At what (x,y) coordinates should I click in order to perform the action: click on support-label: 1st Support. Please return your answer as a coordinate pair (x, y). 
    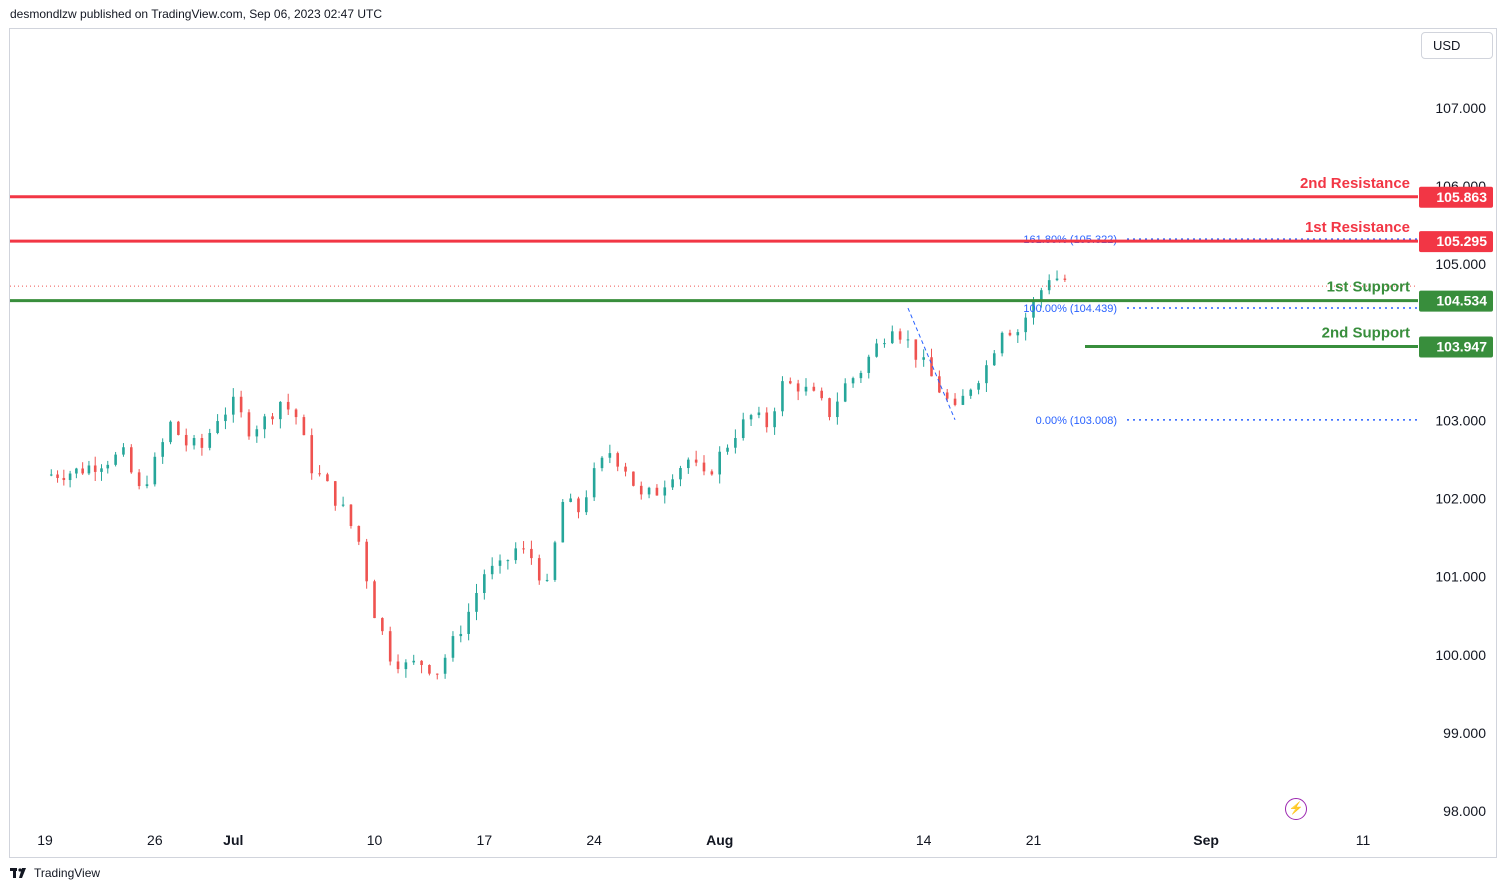
    Looking at the image, I should click on (1368, 287).